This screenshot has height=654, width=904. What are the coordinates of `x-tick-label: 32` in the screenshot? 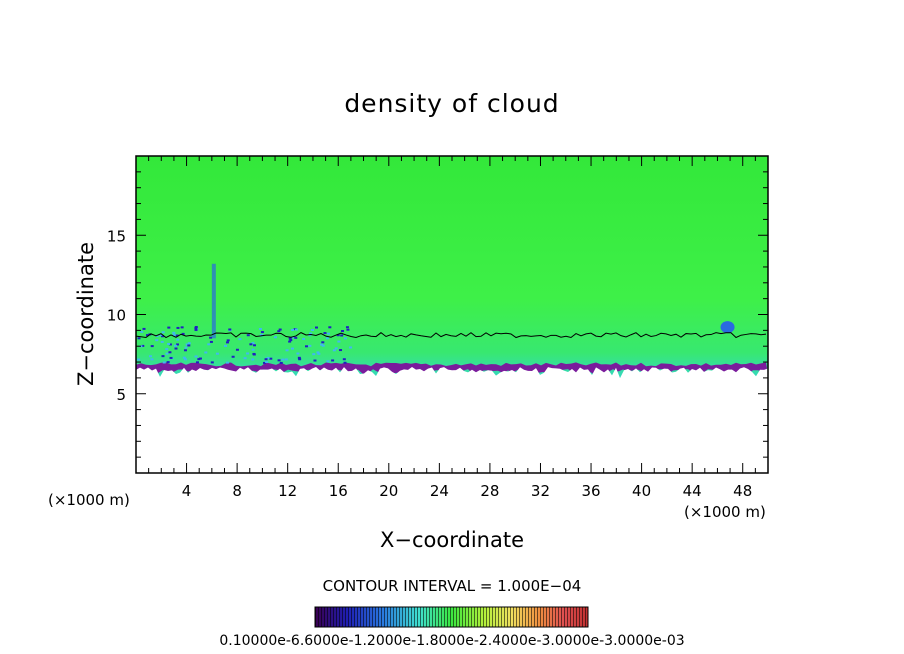 It's located at (540, 491).